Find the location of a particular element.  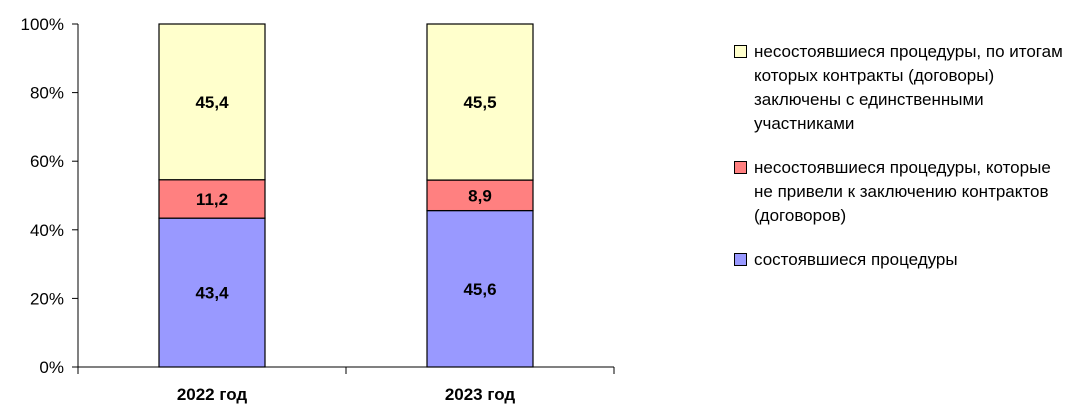

data-label: 45,4 is located at coordinates (212, 102).